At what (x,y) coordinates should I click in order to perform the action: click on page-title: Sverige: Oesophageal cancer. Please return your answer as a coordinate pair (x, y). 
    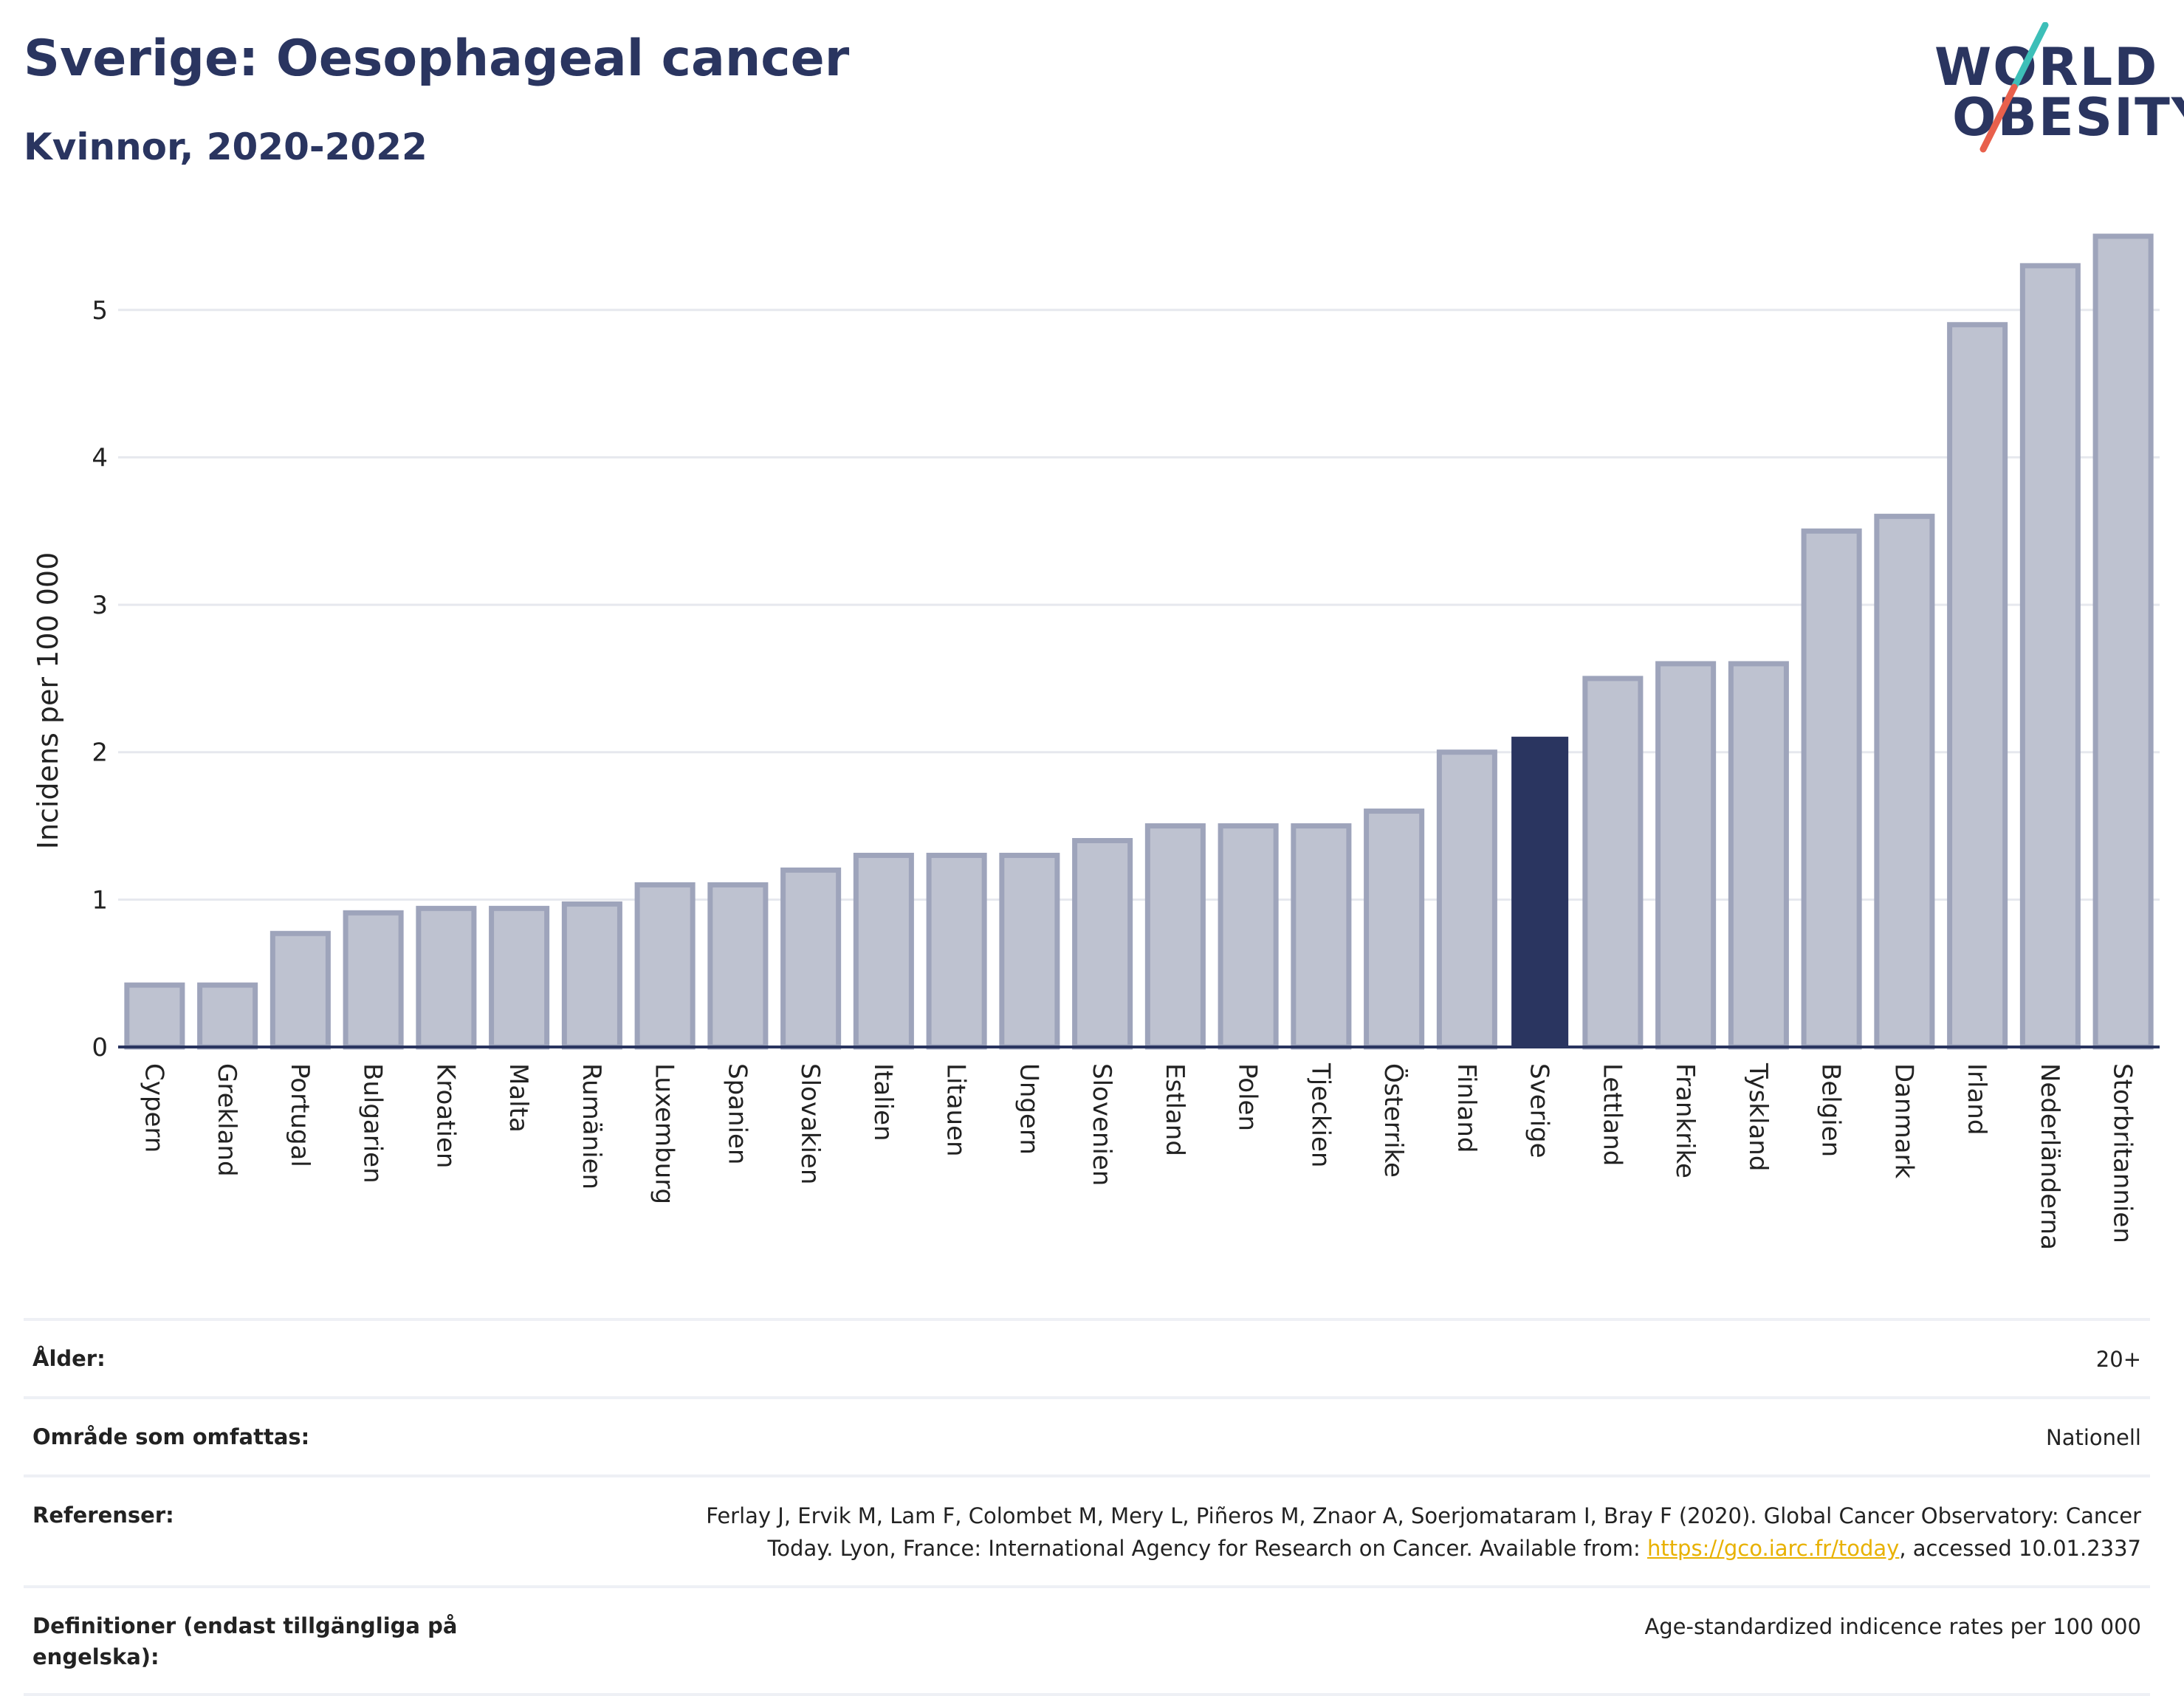
    Looking at the image, I should click on (437, 59).